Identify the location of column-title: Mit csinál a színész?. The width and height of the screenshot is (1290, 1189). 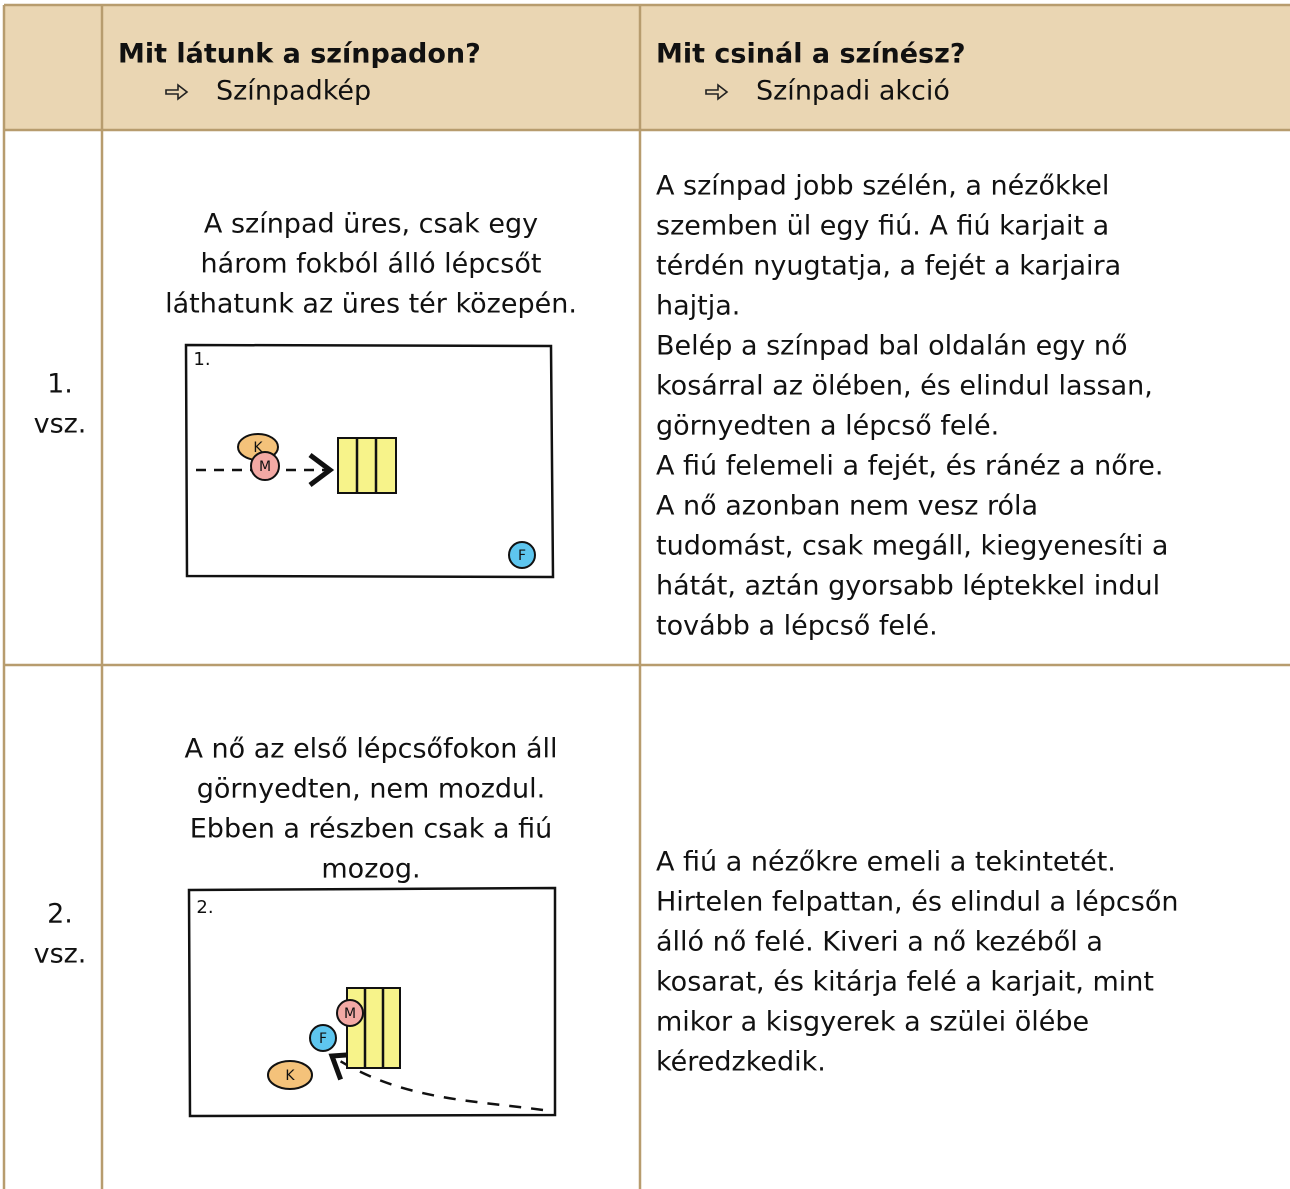
(811, 54).